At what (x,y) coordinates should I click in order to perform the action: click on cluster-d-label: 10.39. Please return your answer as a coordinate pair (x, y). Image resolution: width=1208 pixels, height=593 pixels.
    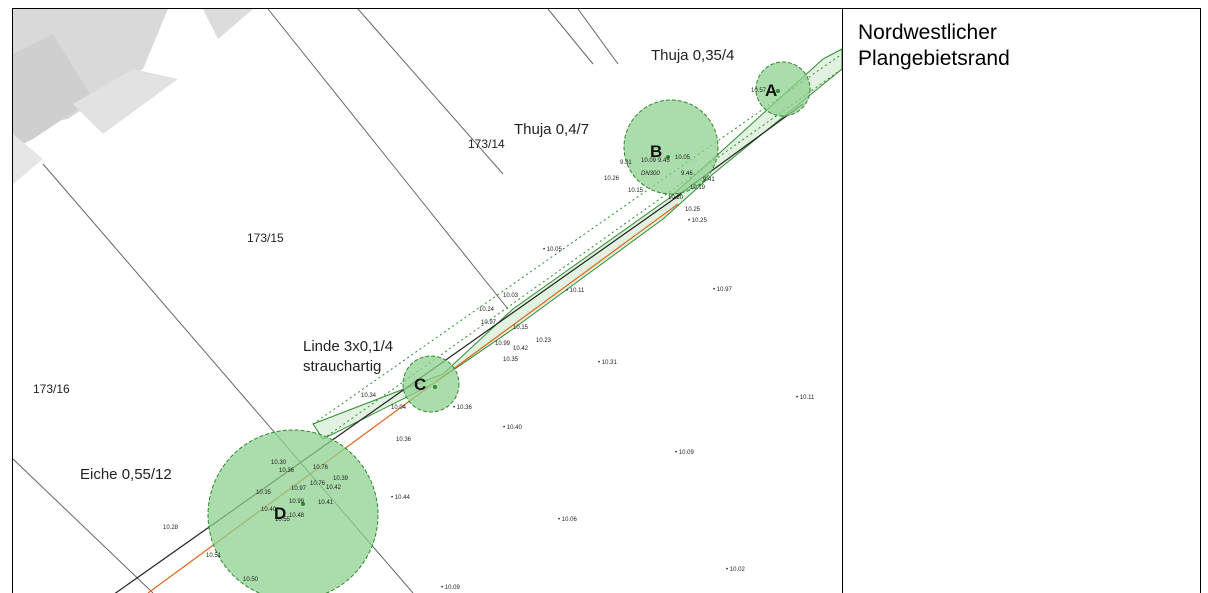
    Looking at the image, I should click on (341, 479).